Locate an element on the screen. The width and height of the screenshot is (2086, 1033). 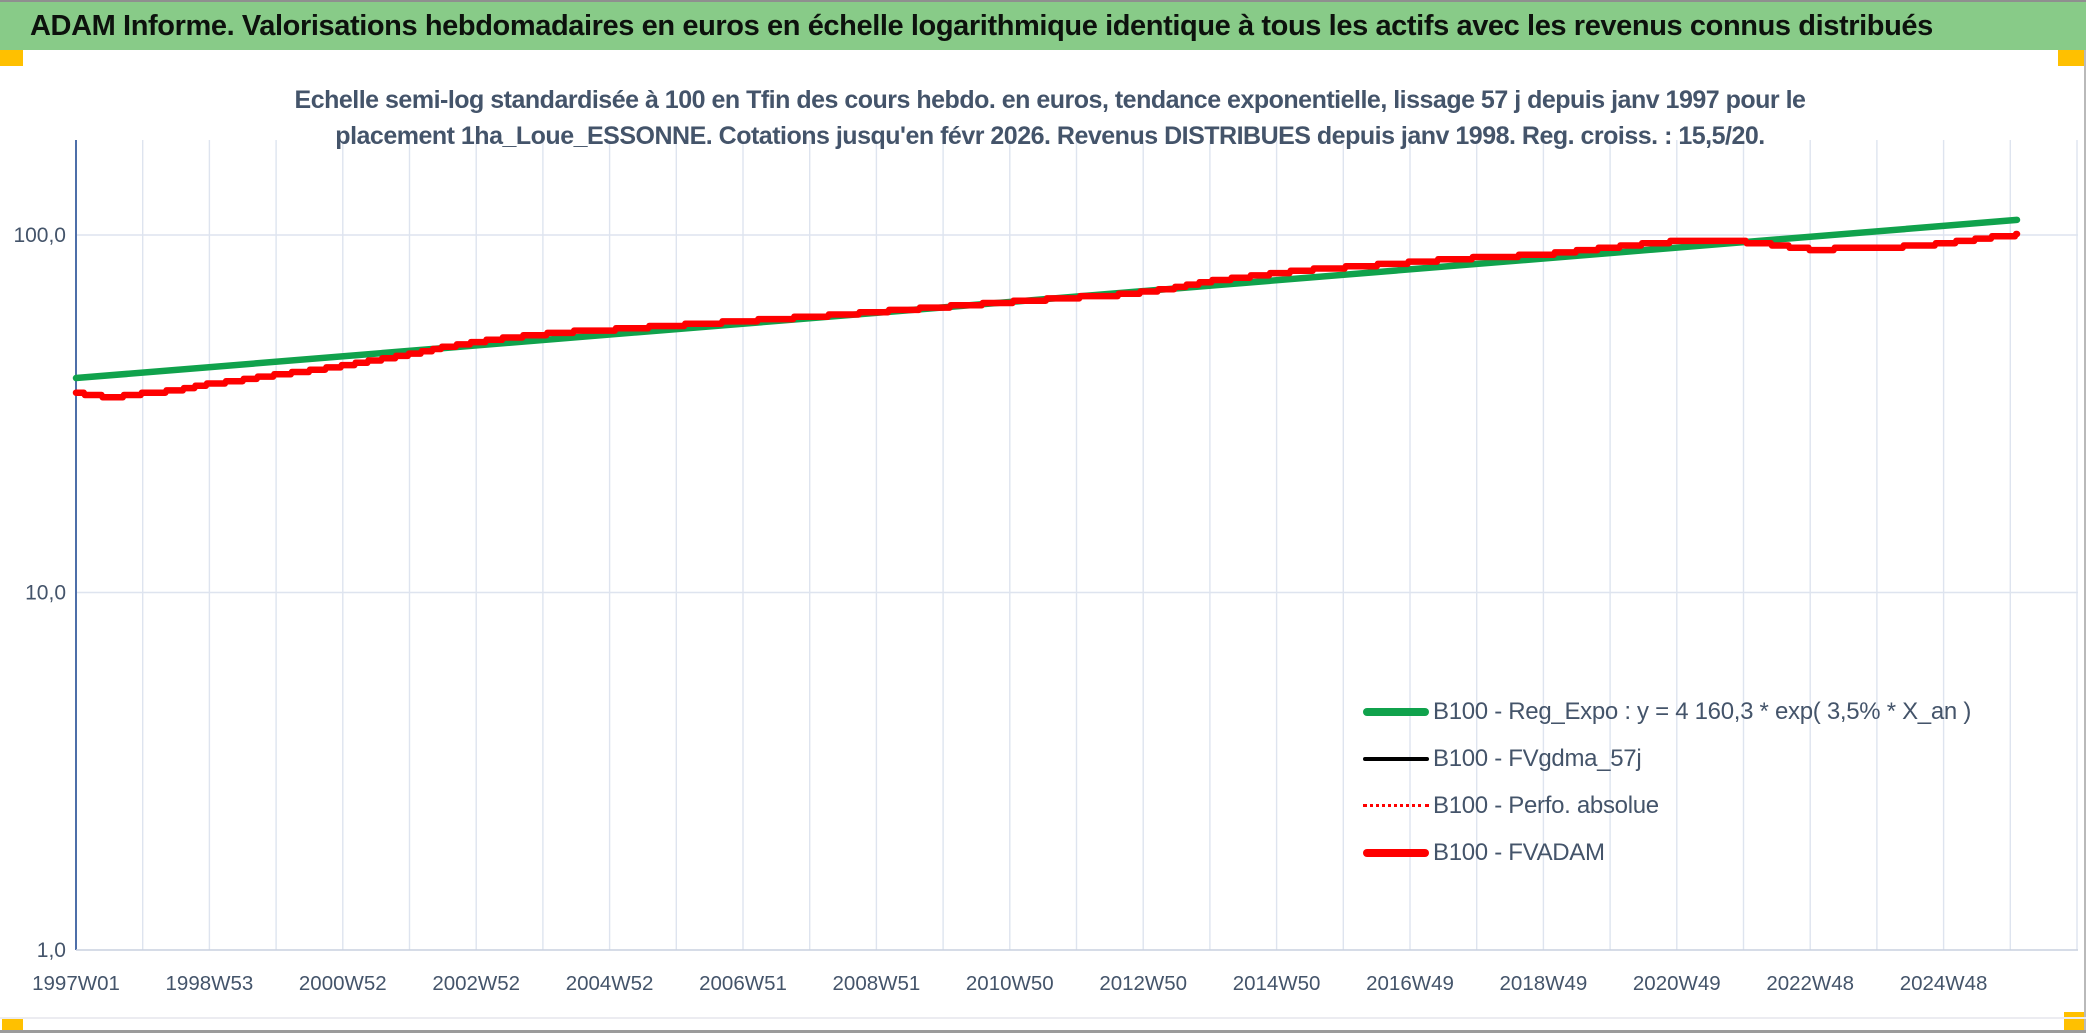
x-tick-label: 2020W49 is located at coordinates (1677, 983).